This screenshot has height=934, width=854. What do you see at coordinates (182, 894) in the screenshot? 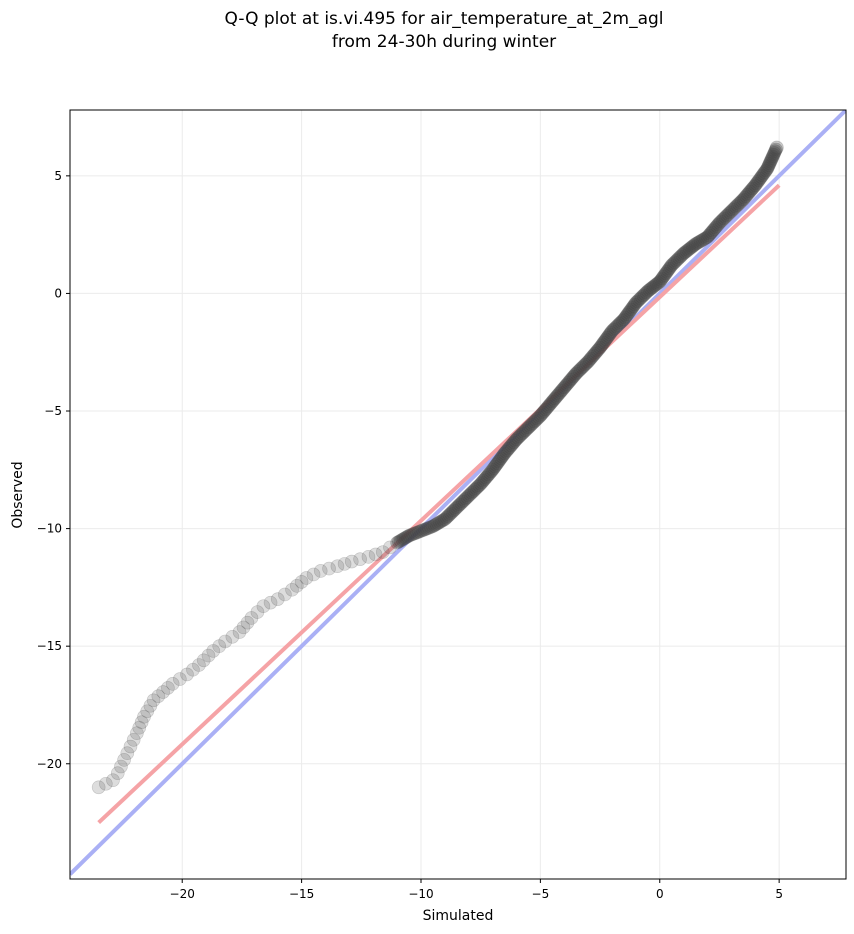
I see `x-tick-label: −20` at bounding box center [182, 894].